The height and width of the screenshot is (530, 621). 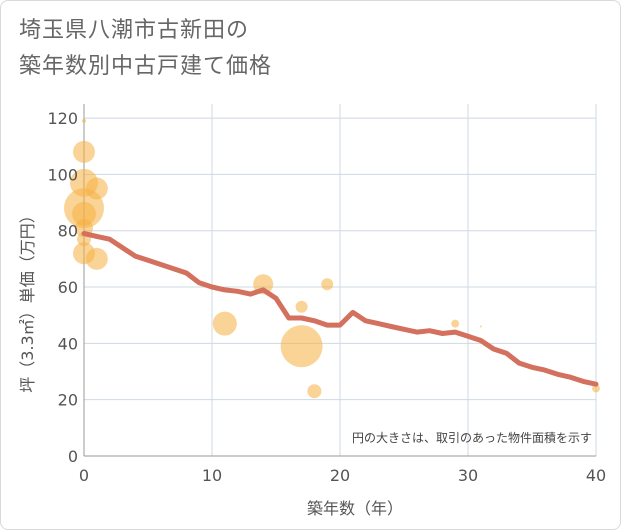 What do you see at coordinates (68, 400) in the screenshot?
I see `y-tick-label: 20` at bounding box center [68, 400].